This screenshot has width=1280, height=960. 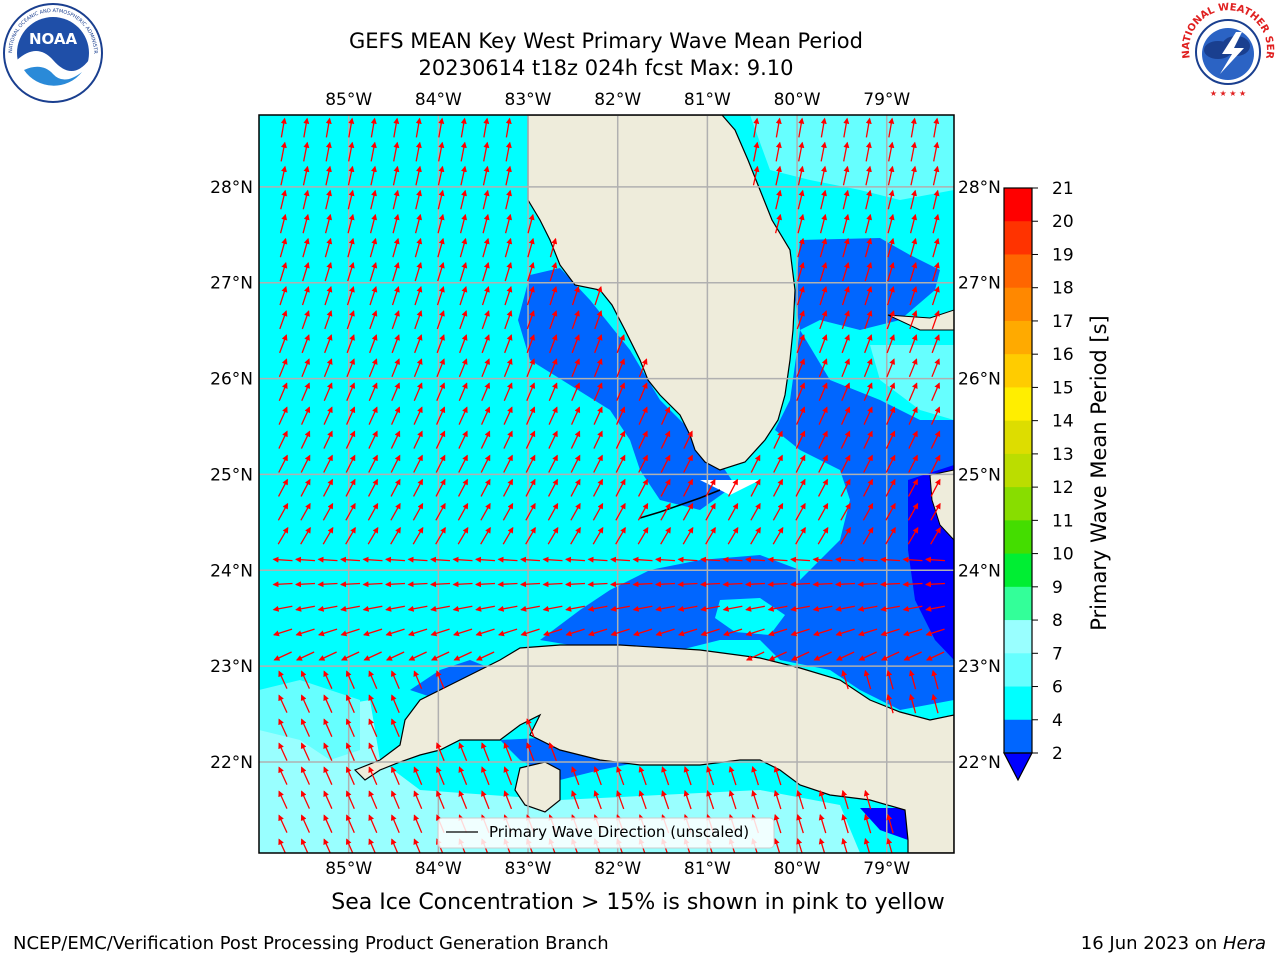 What do you see at coordinates (653, 748) in the screenshot?
I see `cuba-landmass` at bounding box center [653, 748].